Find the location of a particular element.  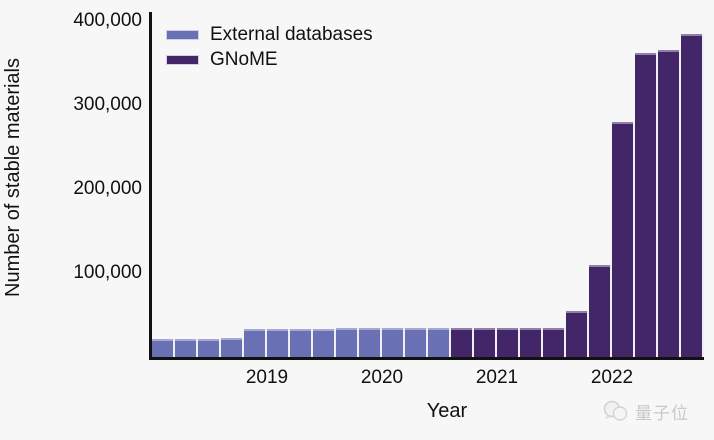

qbitai-logo-icon is located at coordinates (616, 411).